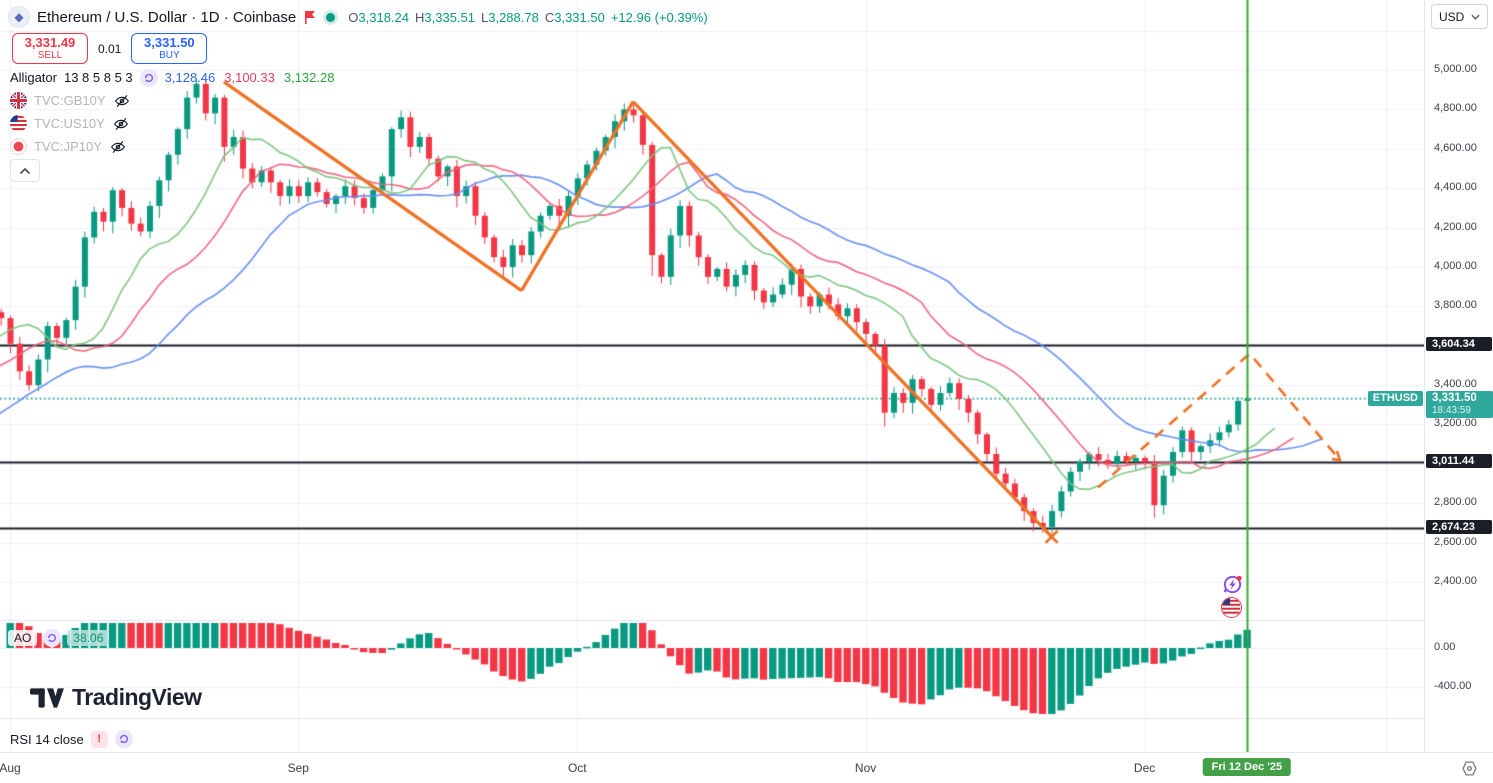 This screenshot has width=1493, height=783. I want to click on ao-title: AO, so click(23, 638).